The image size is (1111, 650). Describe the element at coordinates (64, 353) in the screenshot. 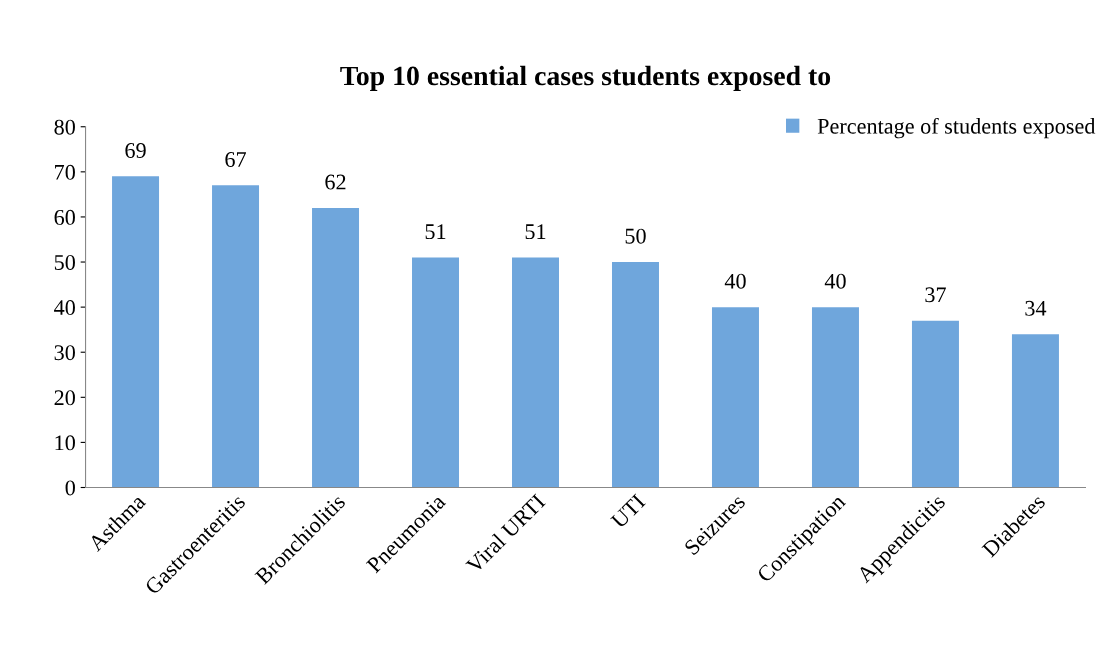

I see `y-tick-label: 30` at that location.